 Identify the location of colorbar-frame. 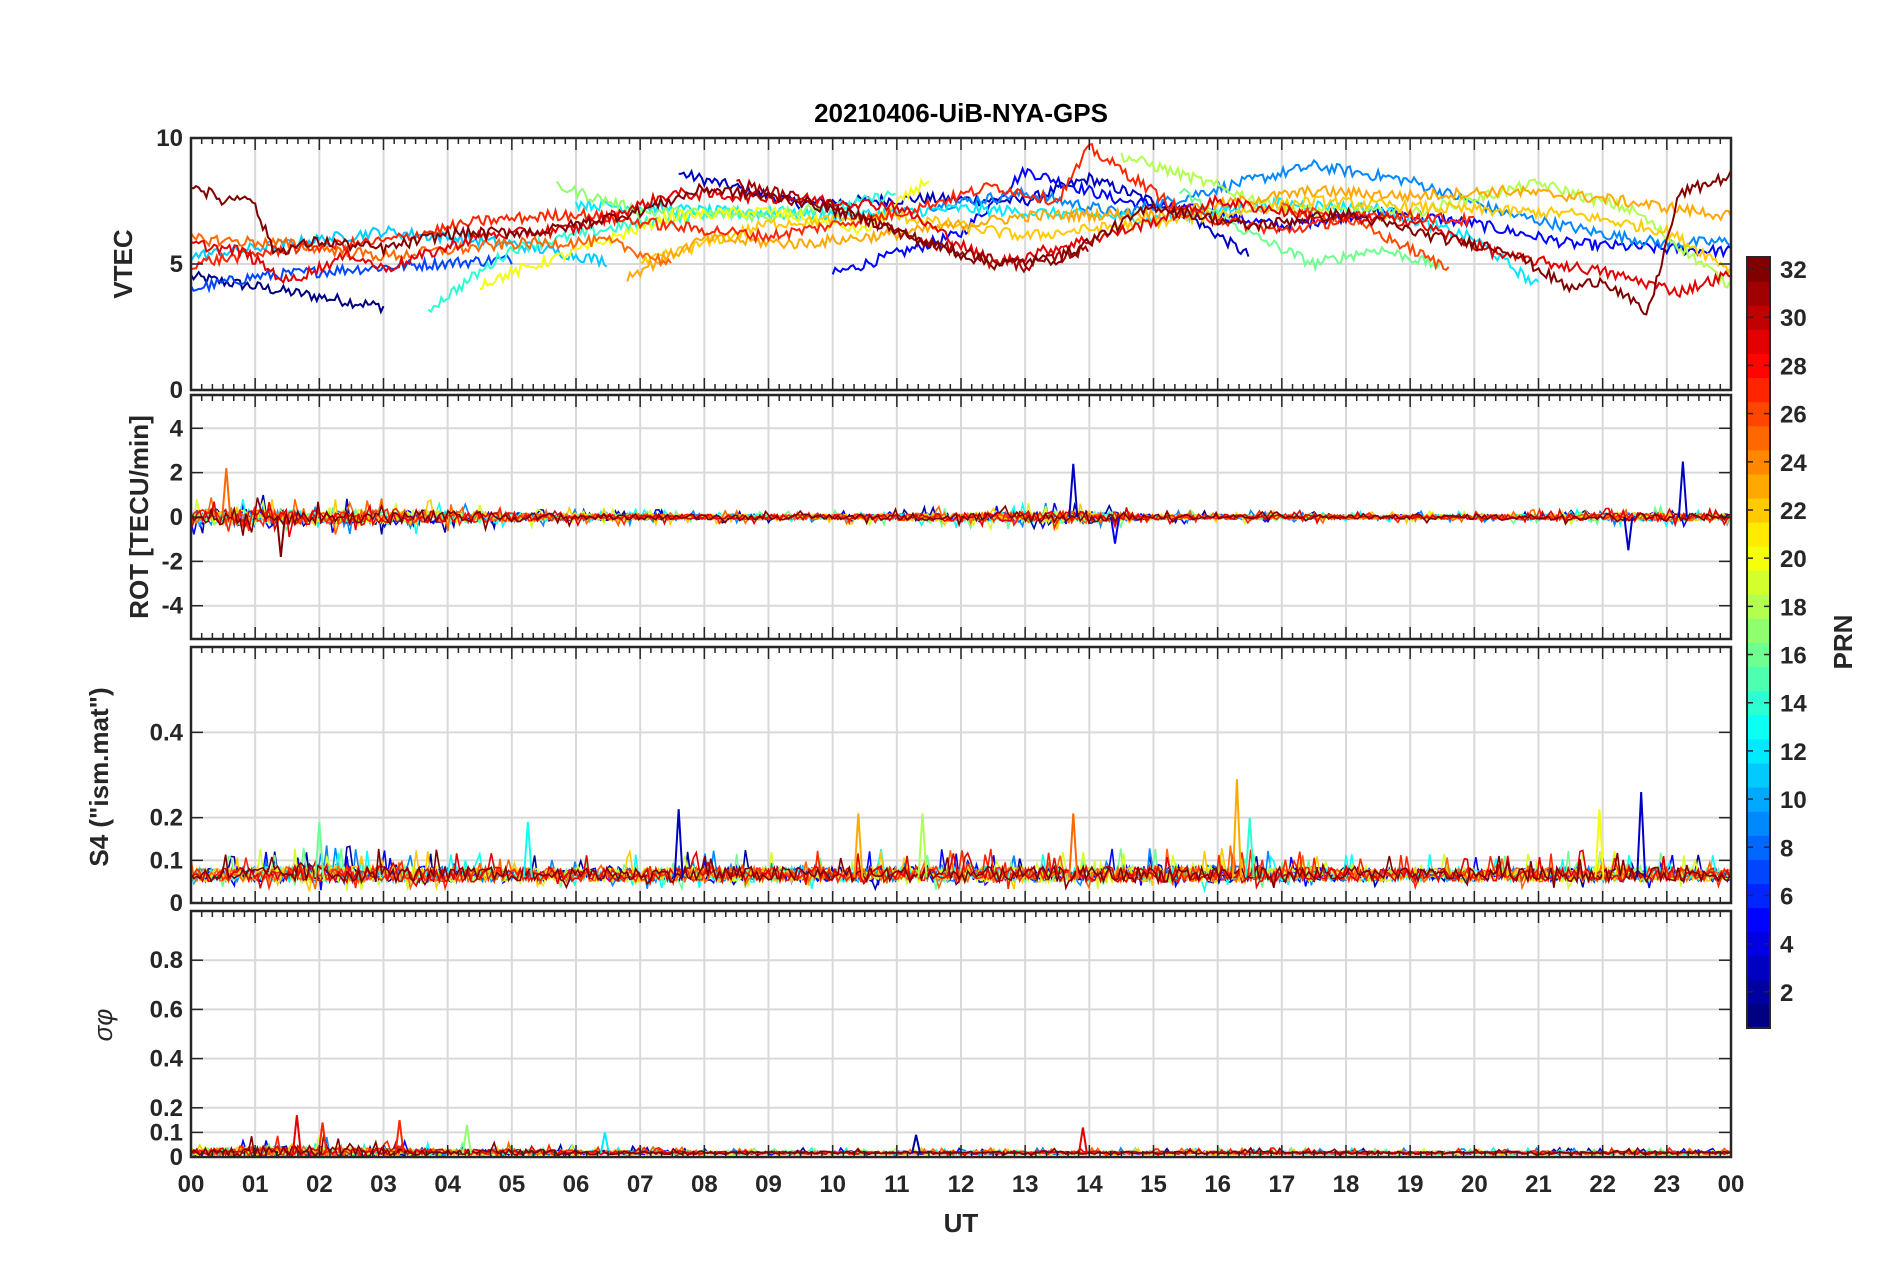
(1758, 642).